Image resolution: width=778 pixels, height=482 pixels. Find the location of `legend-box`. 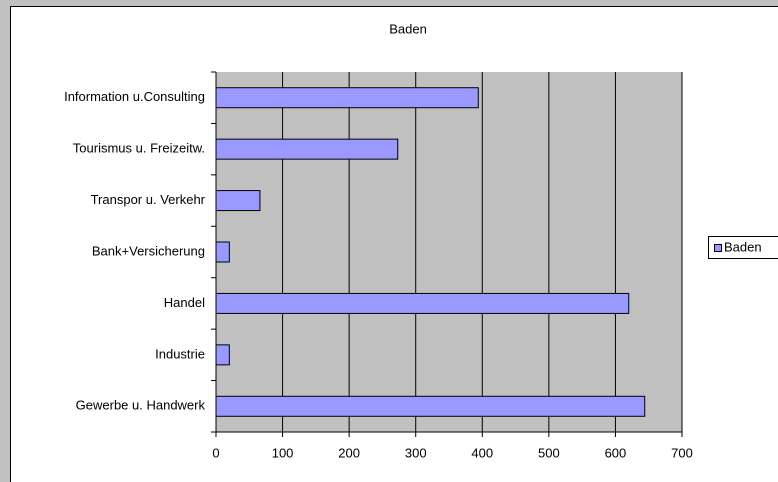

legend-box is located at coordinates (743, 247).